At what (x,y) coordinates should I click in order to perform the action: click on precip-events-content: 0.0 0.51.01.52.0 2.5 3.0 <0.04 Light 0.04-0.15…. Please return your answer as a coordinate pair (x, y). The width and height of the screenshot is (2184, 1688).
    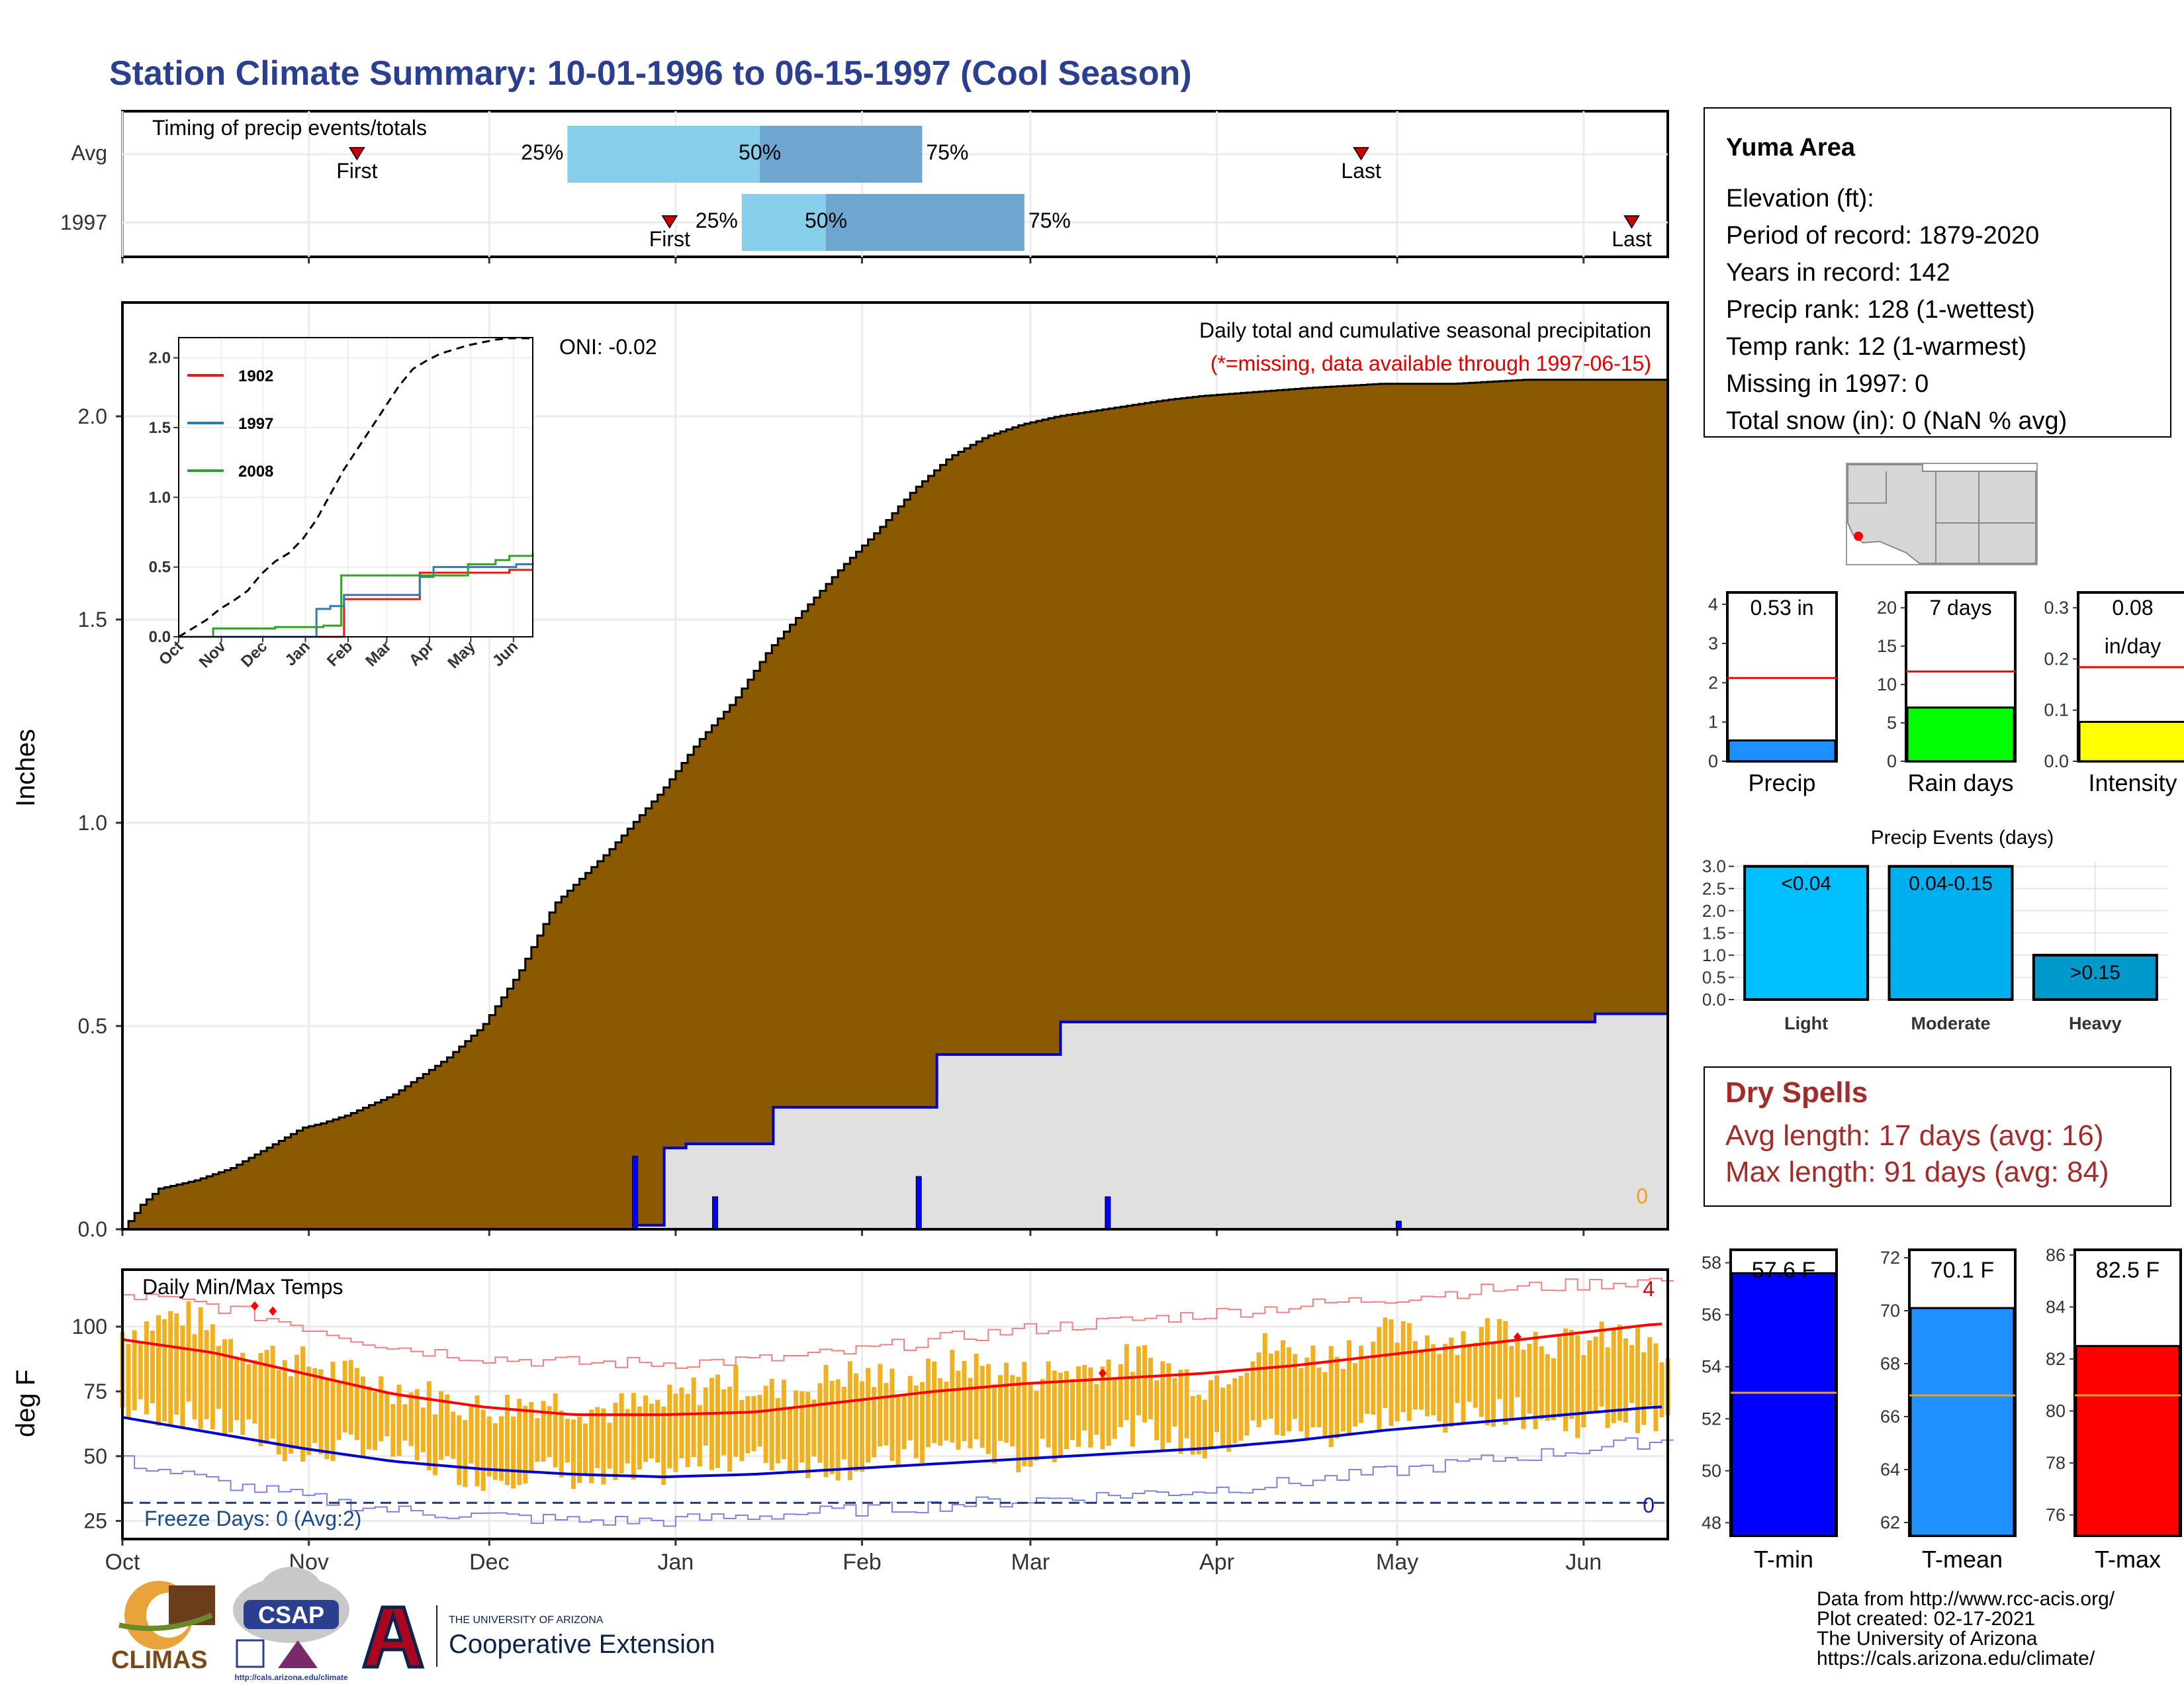
    Looking at the image, I should click on (1934, 945).